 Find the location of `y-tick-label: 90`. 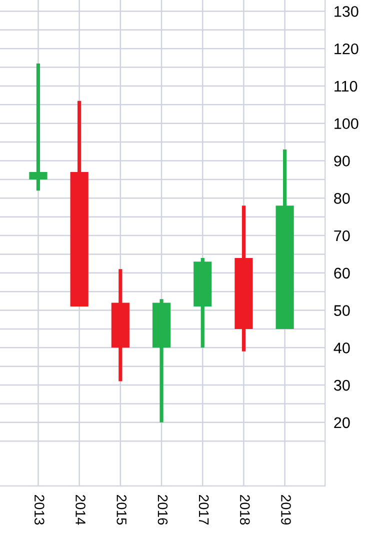

y-tick-label: 90 is located at coordinates (342, 161).